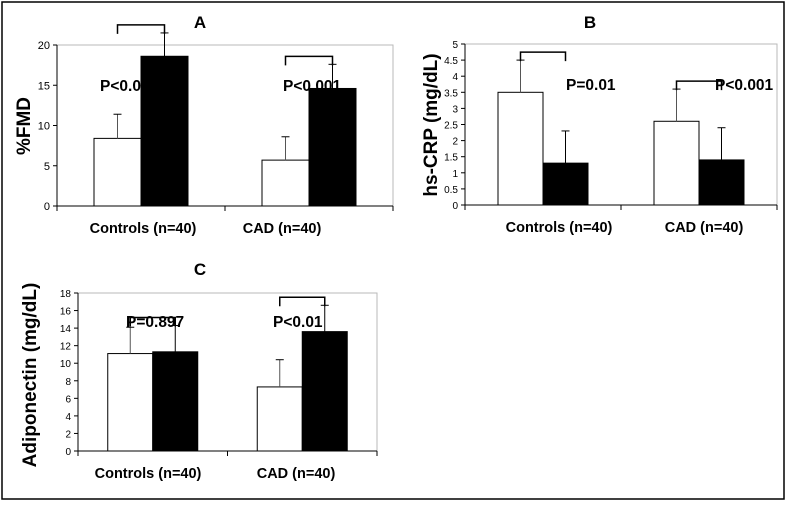 This screenshot has height=507, width=787. What do you see at coordinates (44, 127) in the screenshot?
I see `panel-a-ytick-label: 10` at bounding box center [44, 127].